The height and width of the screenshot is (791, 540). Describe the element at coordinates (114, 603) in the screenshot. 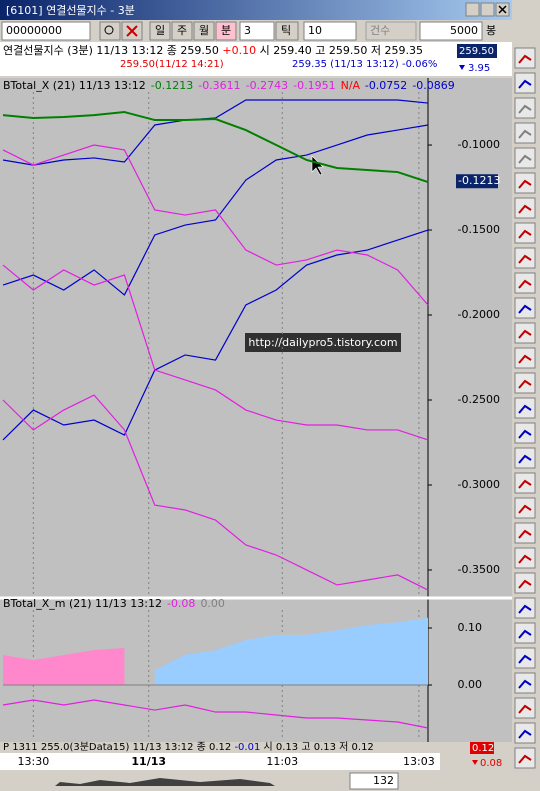

I see `legend: BTotal_X_m (21) 11/13 13:12 -0.08 0.00` at that location.